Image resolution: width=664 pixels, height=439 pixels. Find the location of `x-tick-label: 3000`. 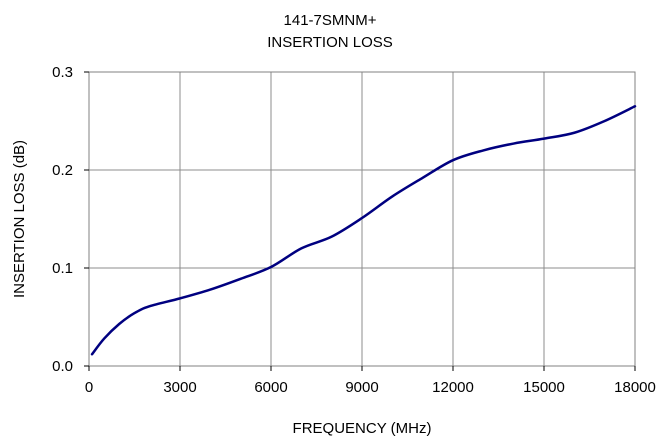

x-tick-label: 3000 is located at coordinates (179, 387).